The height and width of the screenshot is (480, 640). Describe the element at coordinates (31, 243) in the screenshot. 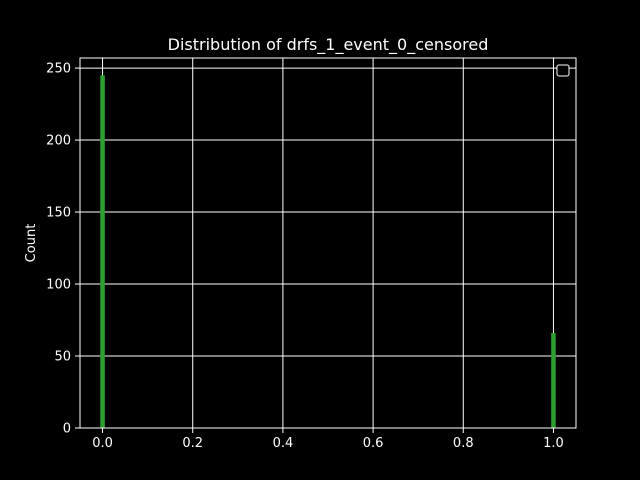

I see `y-axis-label: Count` at that location.